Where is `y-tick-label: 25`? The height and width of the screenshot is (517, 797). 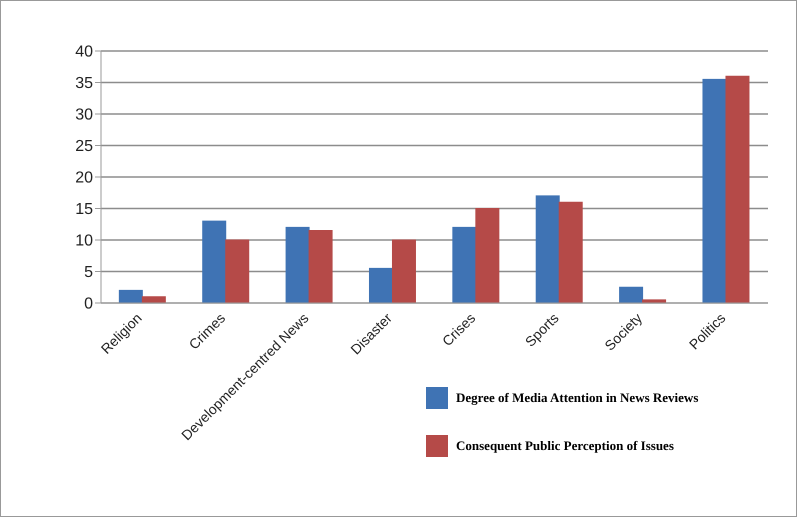 y-tick-label: 25 is located at coordinates (84, 147).